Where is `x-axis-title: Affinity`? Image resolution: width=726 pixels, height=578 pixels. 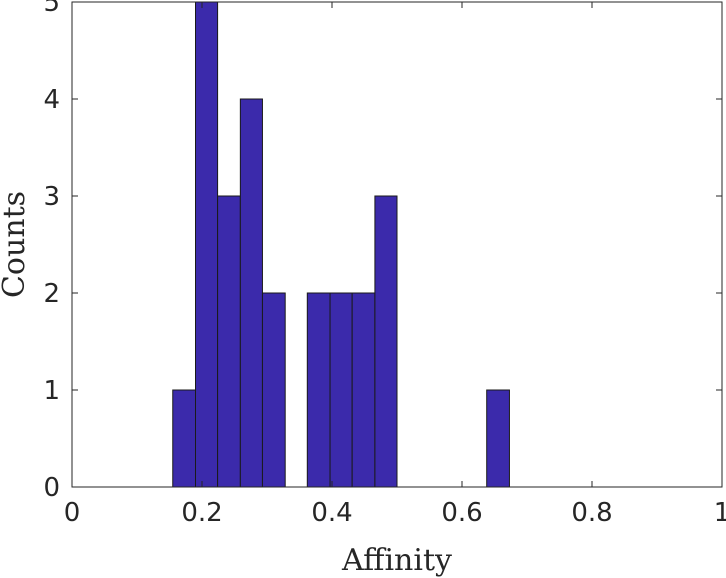
x-axis-title: Affinity is located at coordinates (396, 560).